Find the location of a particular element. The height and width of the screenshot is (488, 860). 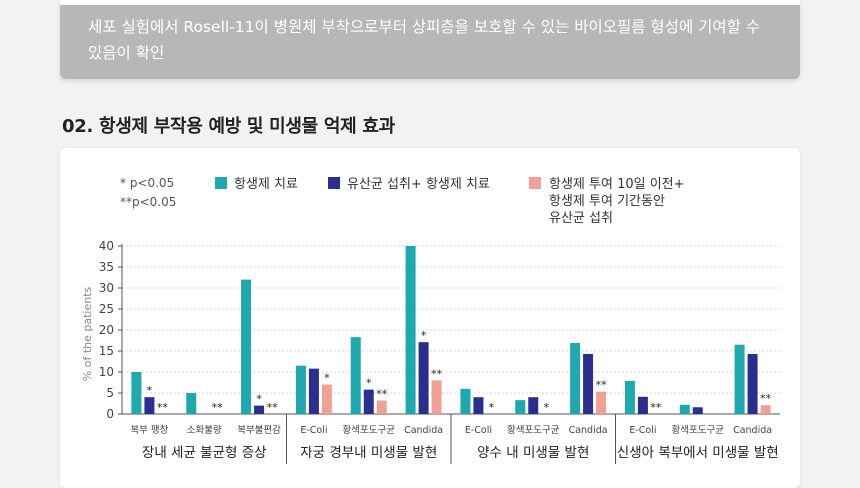

y-tick-label: 40 is located at coordinates (106, 246).